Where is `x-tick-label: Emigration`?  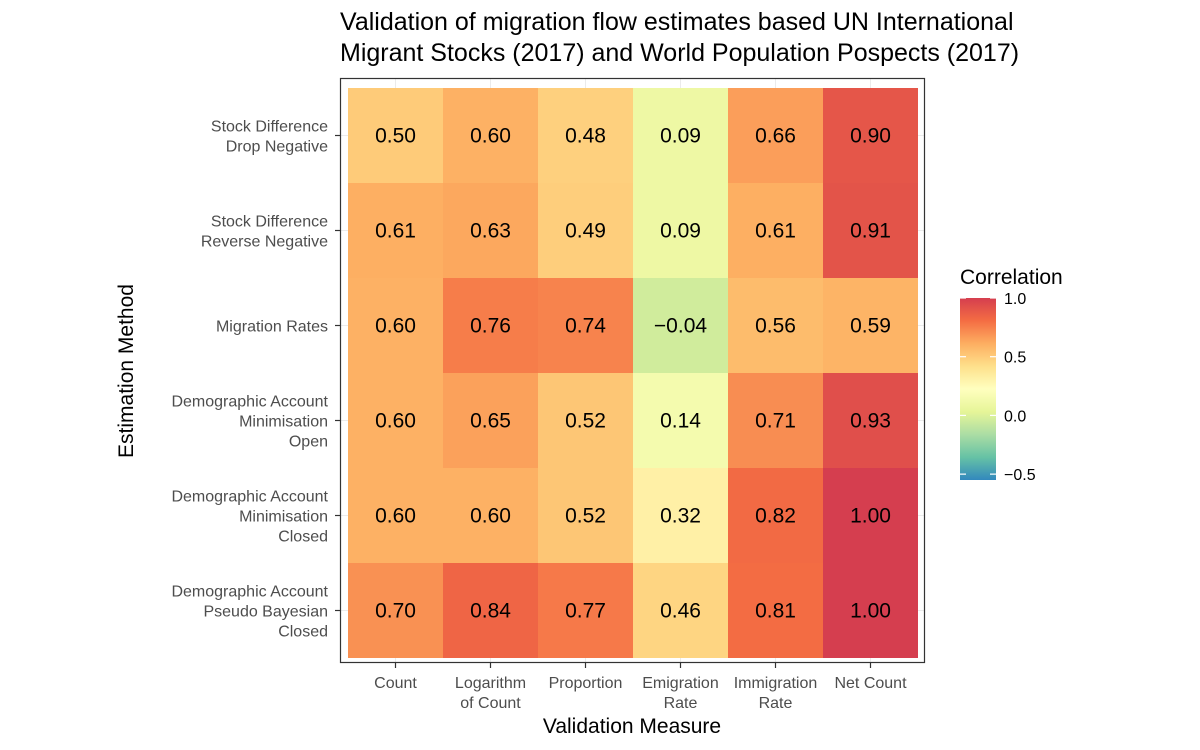
x-tick-label: Emigration is located at coordinates (680, 683).